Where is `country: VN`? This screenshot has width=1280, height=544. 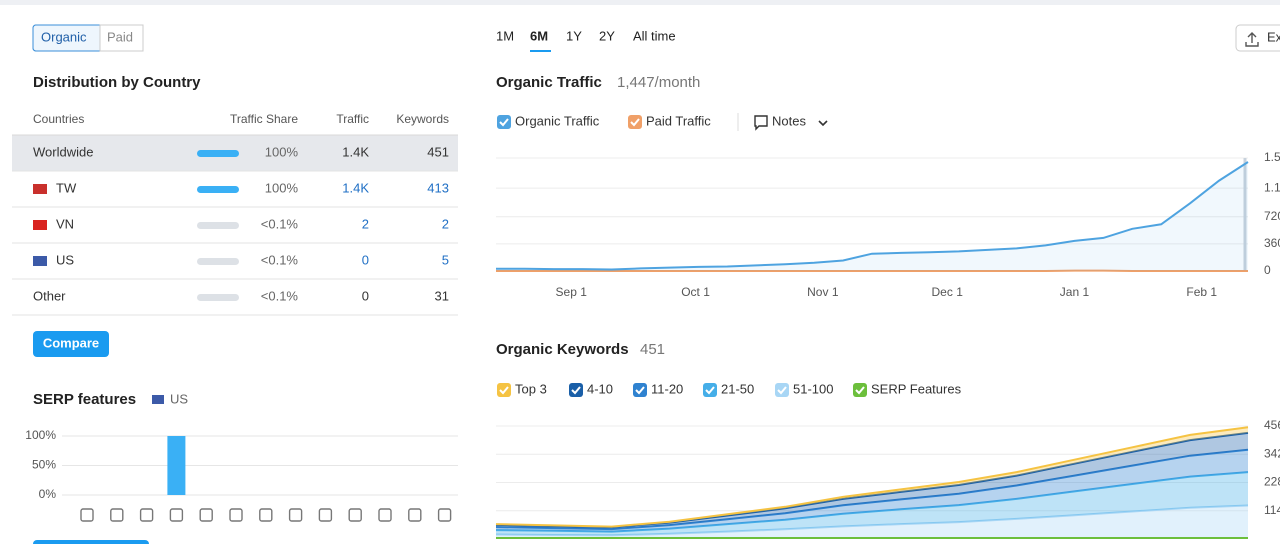
country: VN is located at coordinates (65, 223).